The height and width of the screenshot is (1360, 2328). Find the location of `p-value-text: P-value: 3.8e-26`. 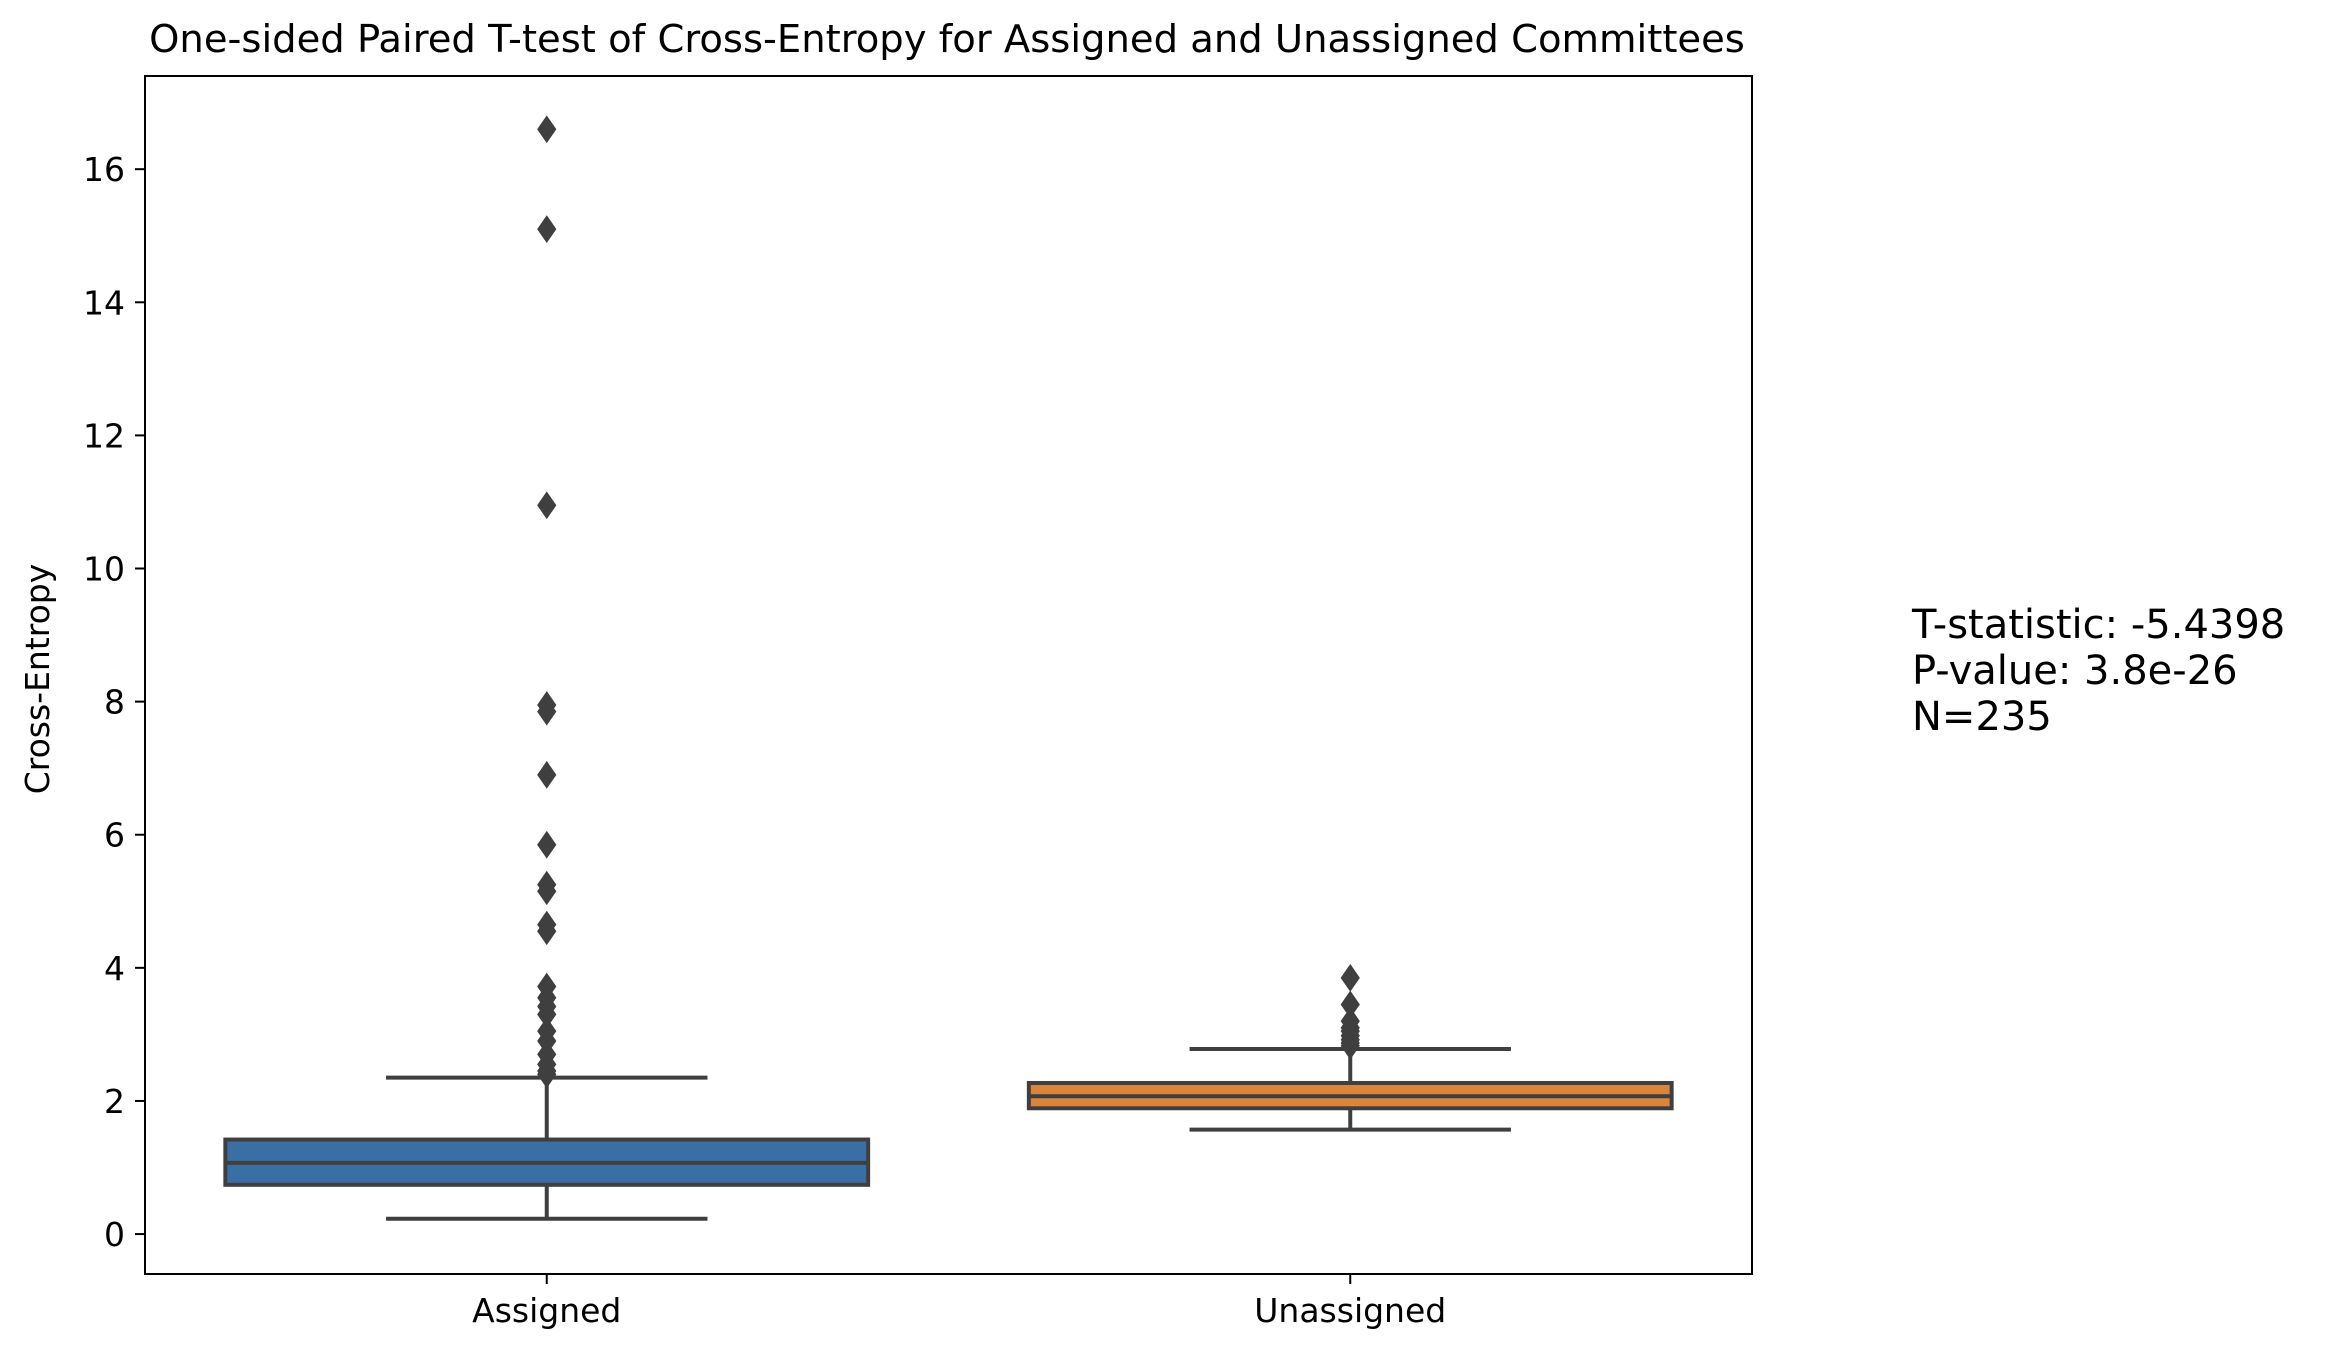

p-value-text: P-value: 3.8e-26 is located at coordinates (2075, 671).